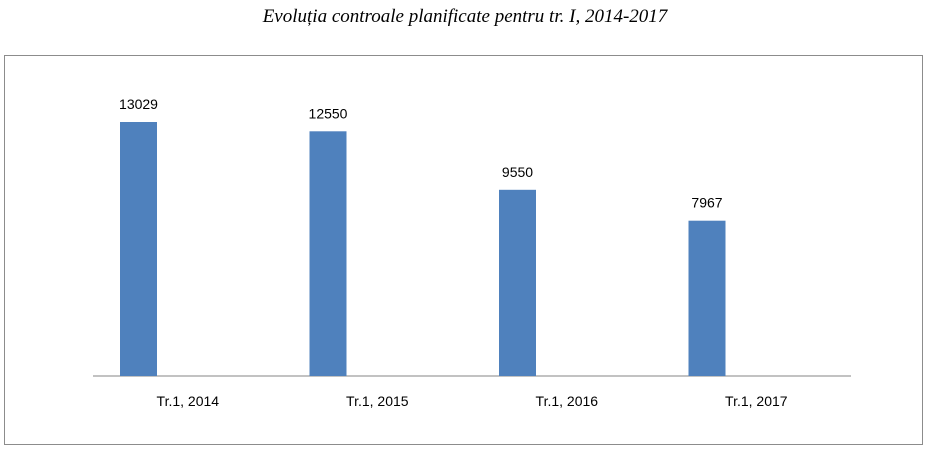  What do you see at coordinates (517, 282) in the screenshot?
I see `bar-tr1-2016` at bounding box center [517, 282].